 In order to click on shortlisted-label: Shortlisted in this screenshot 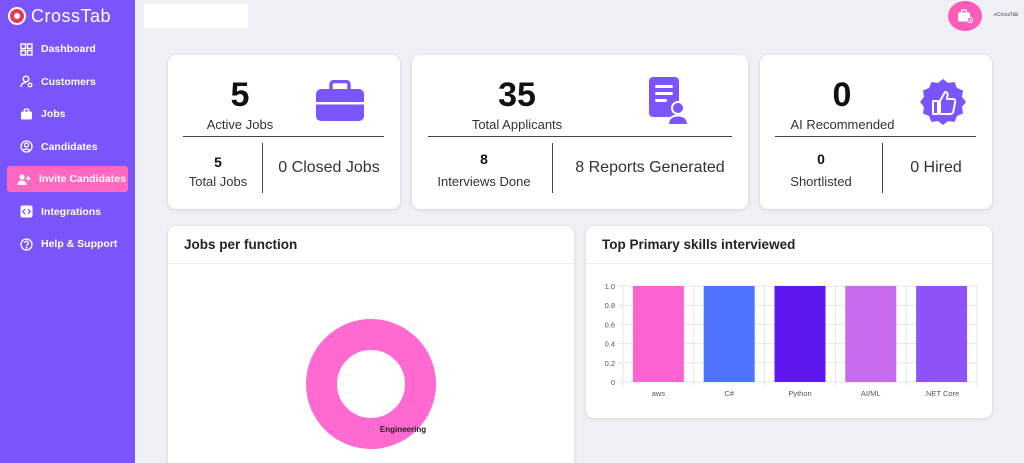, I will do `click(821, 181)`.